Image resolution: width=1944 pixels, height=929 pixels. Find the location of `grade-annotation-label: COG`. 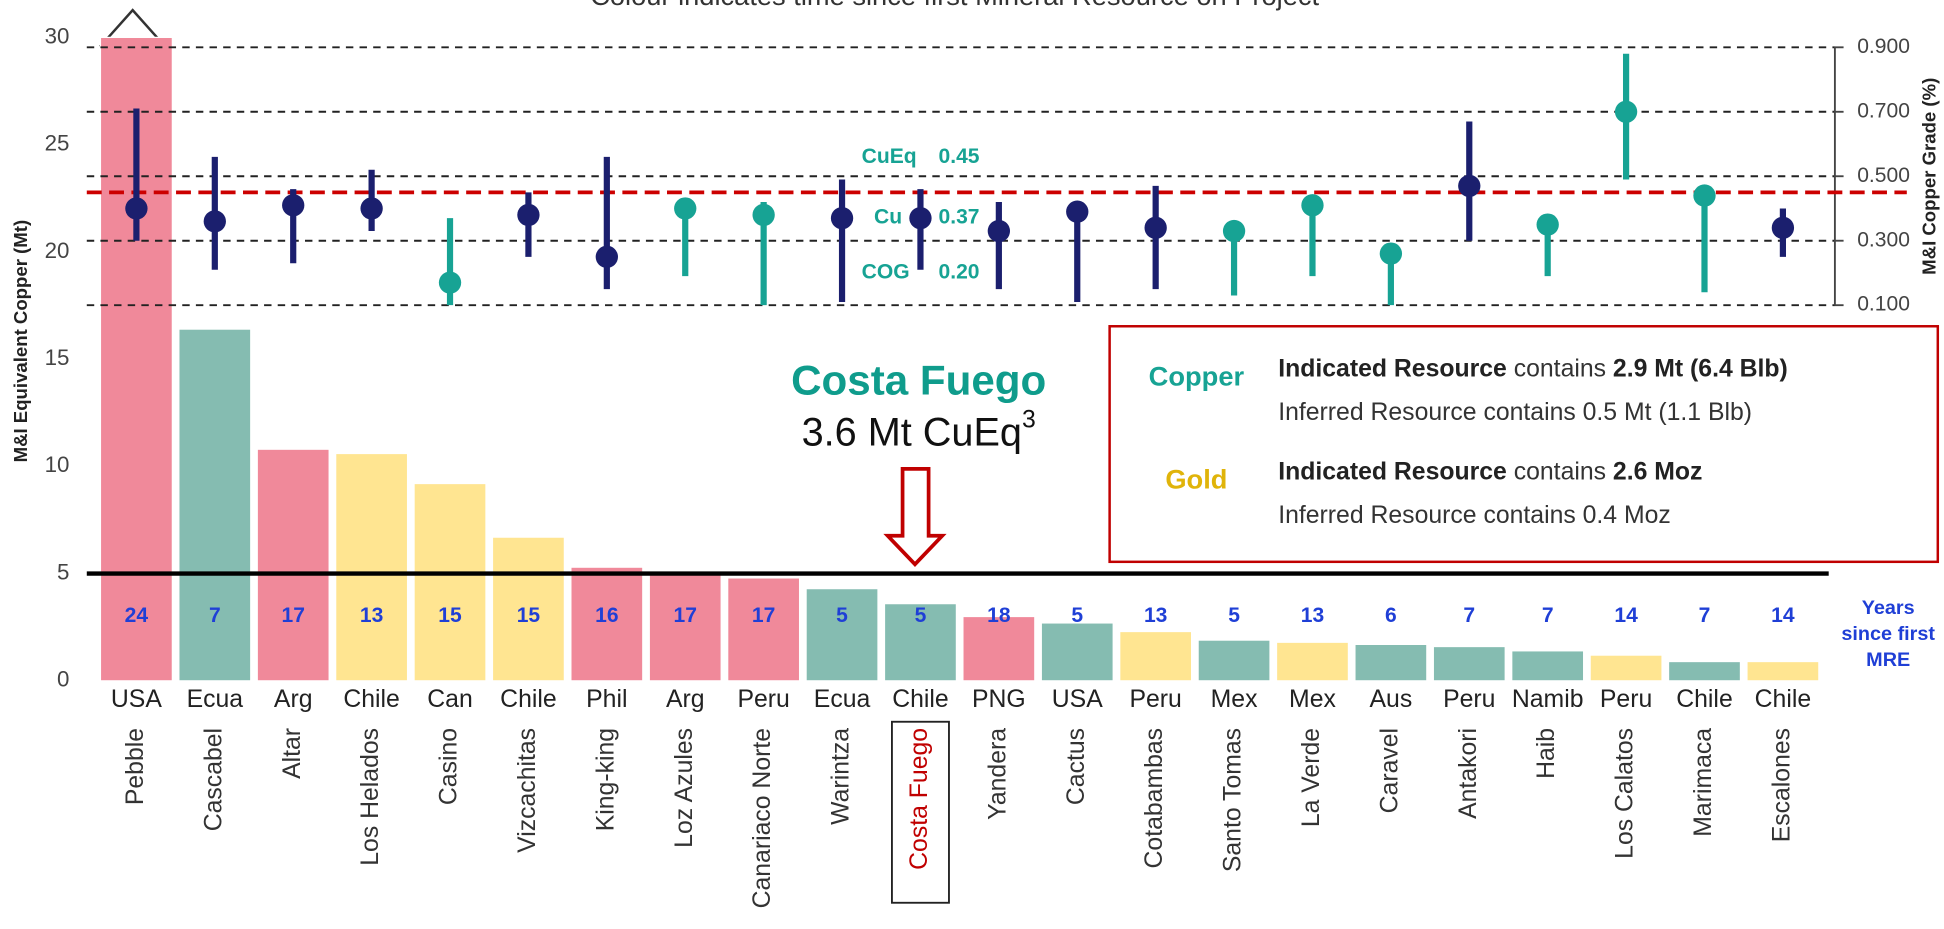

grade-annotation-label: COG is located at coordinates (886, 272).